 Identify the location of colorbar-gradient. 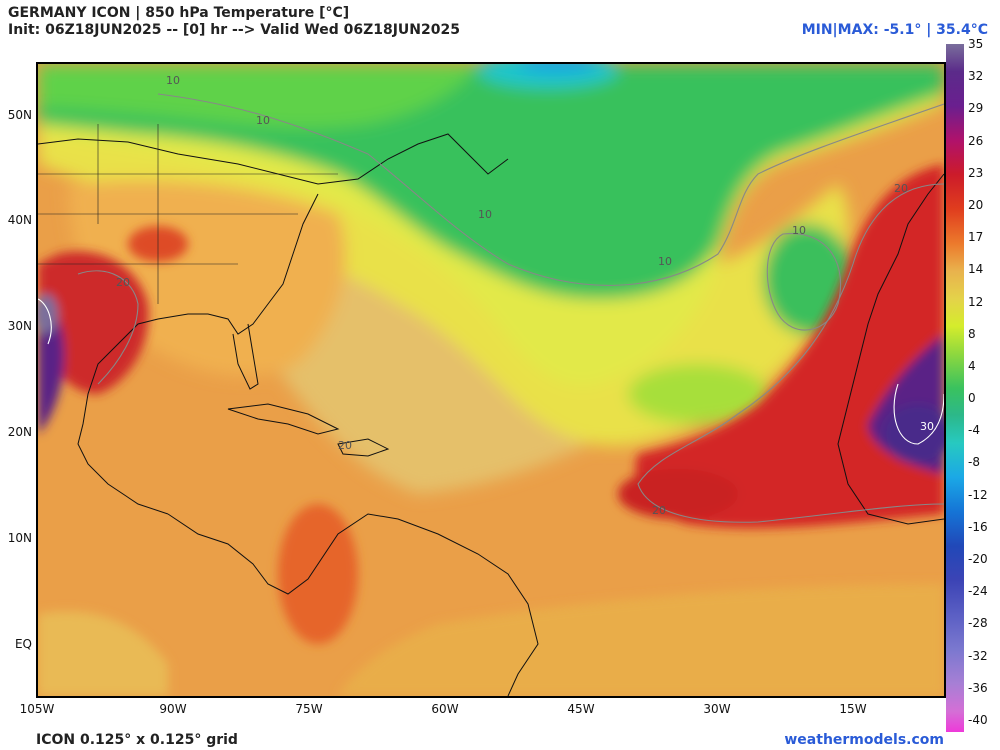
(955, 388).